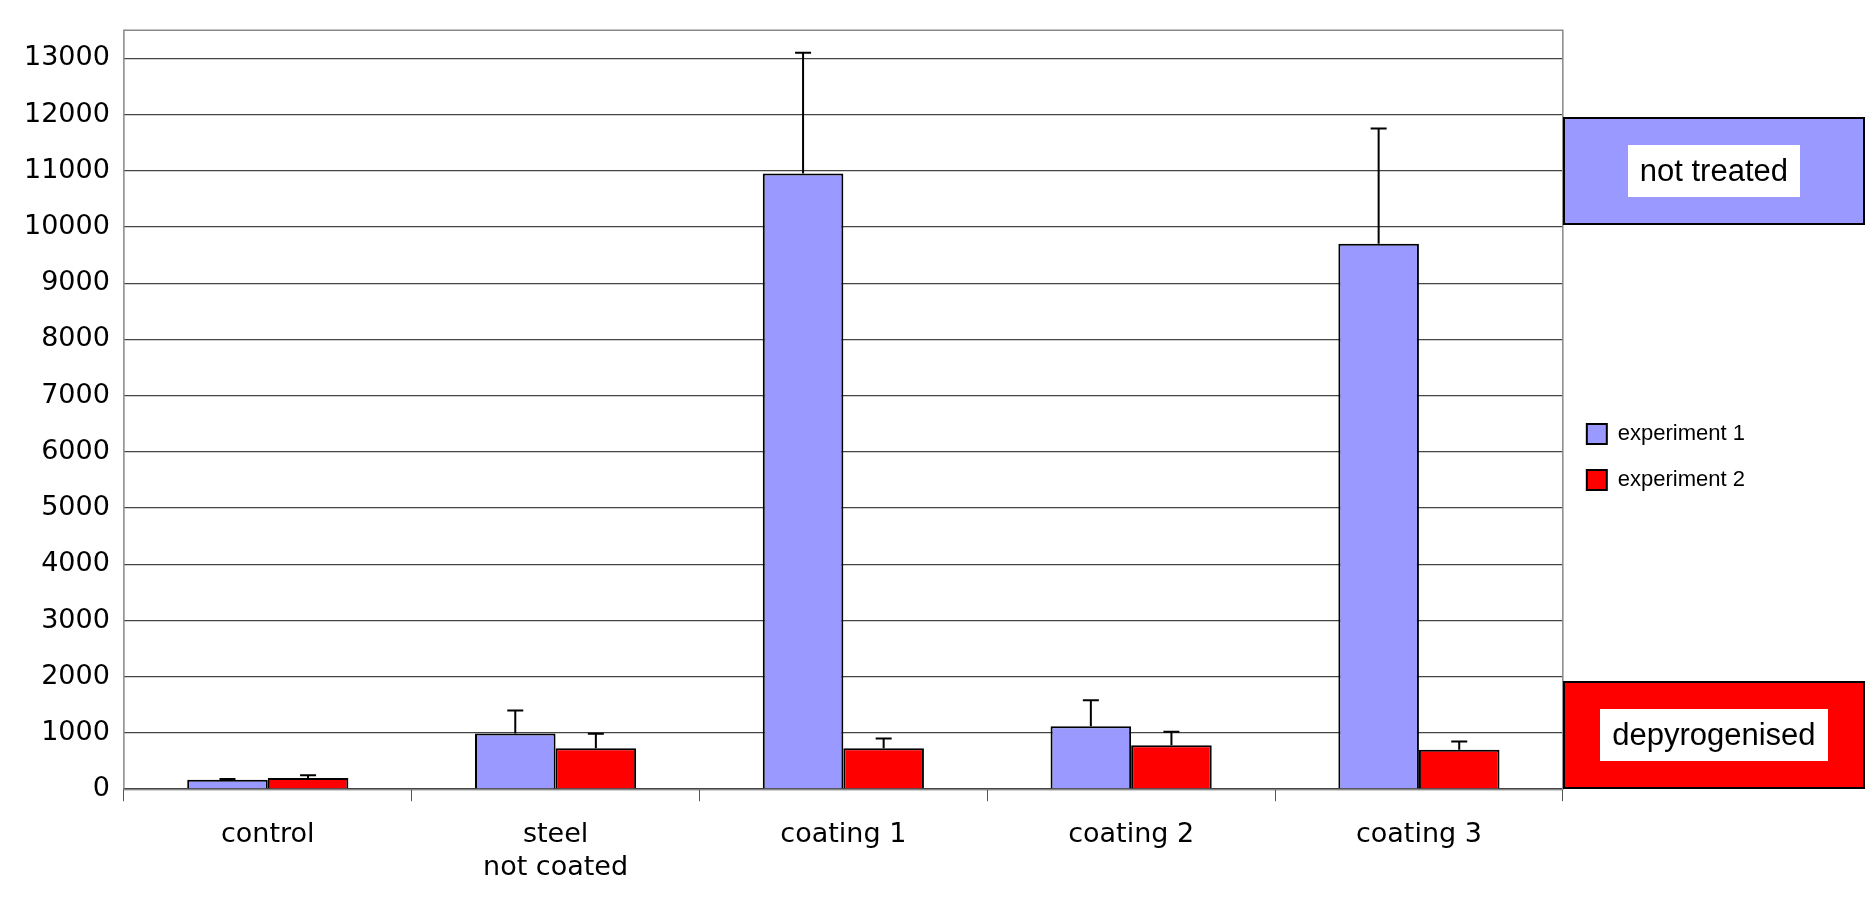 The width and height of the screenshot is (1865, 922). What do you see at coordinates (1713, 170) in the screenshot?
I see `text: not treated` at bounding box center [1713, 170].